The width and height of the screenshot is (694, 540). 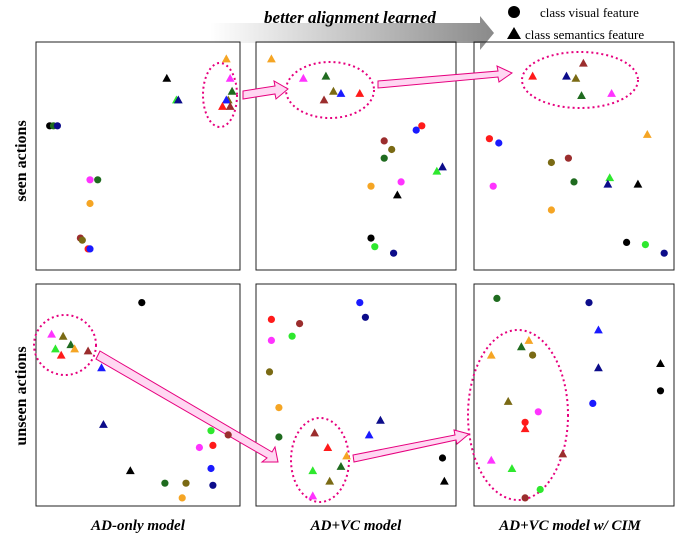 I want to click on scatter-point-5-1-circle, so click(x=589, y=303).